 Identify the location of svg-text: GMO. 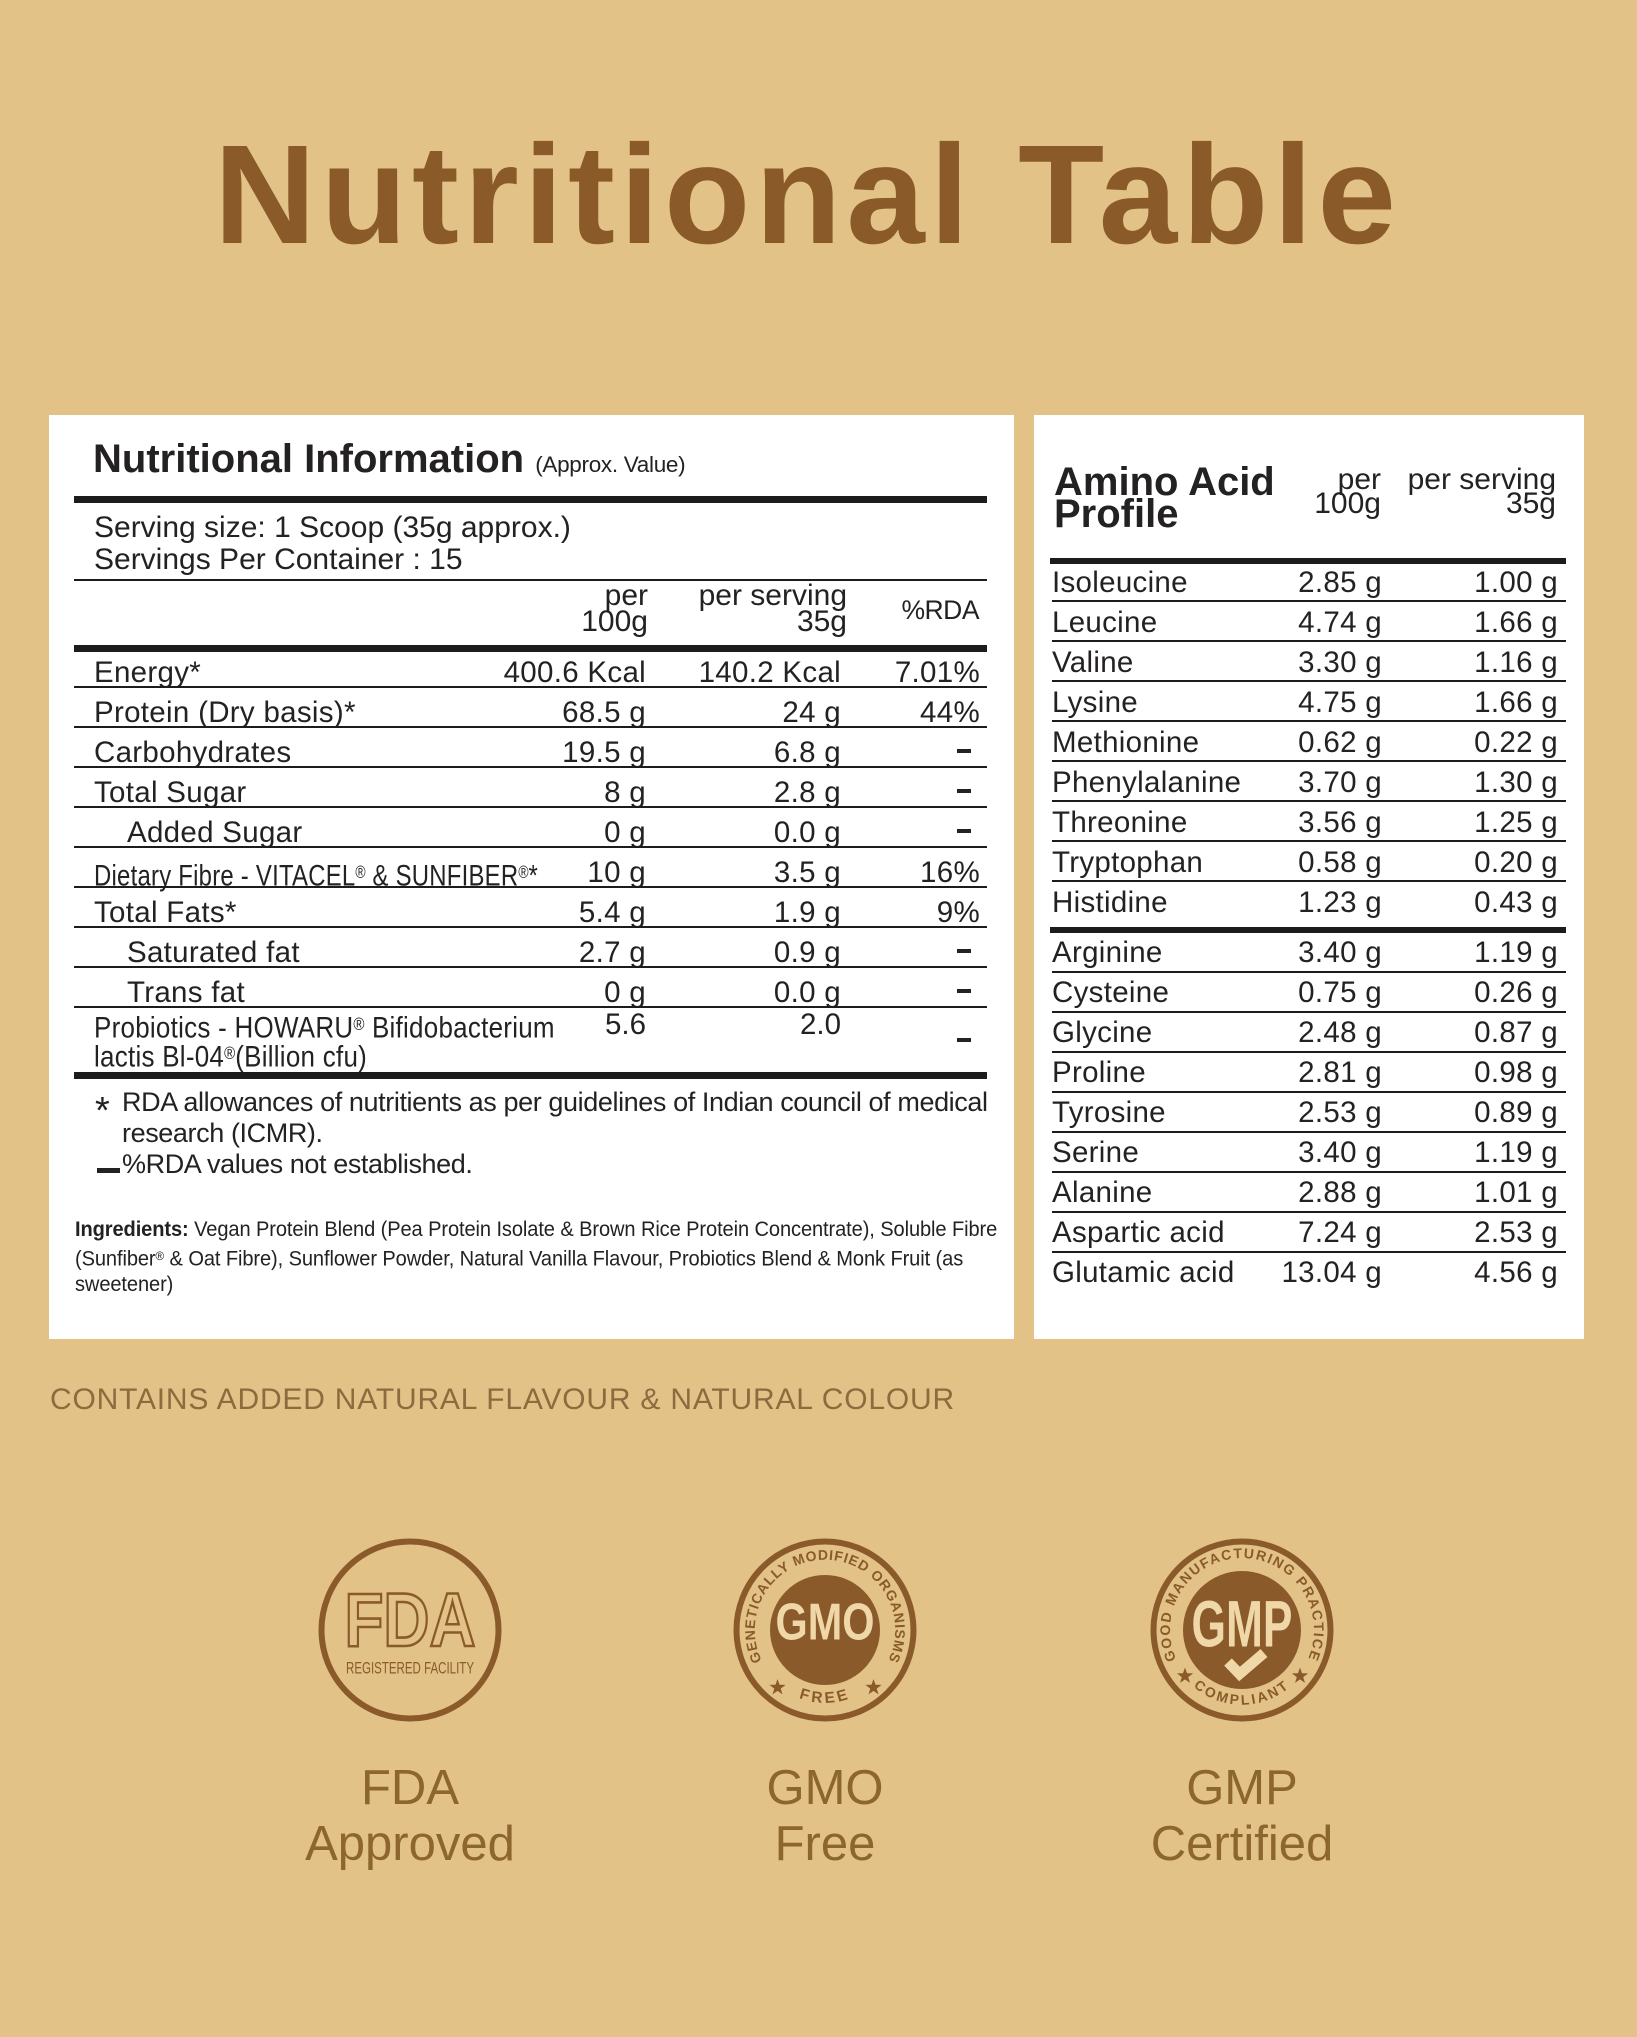
(825, 1622).